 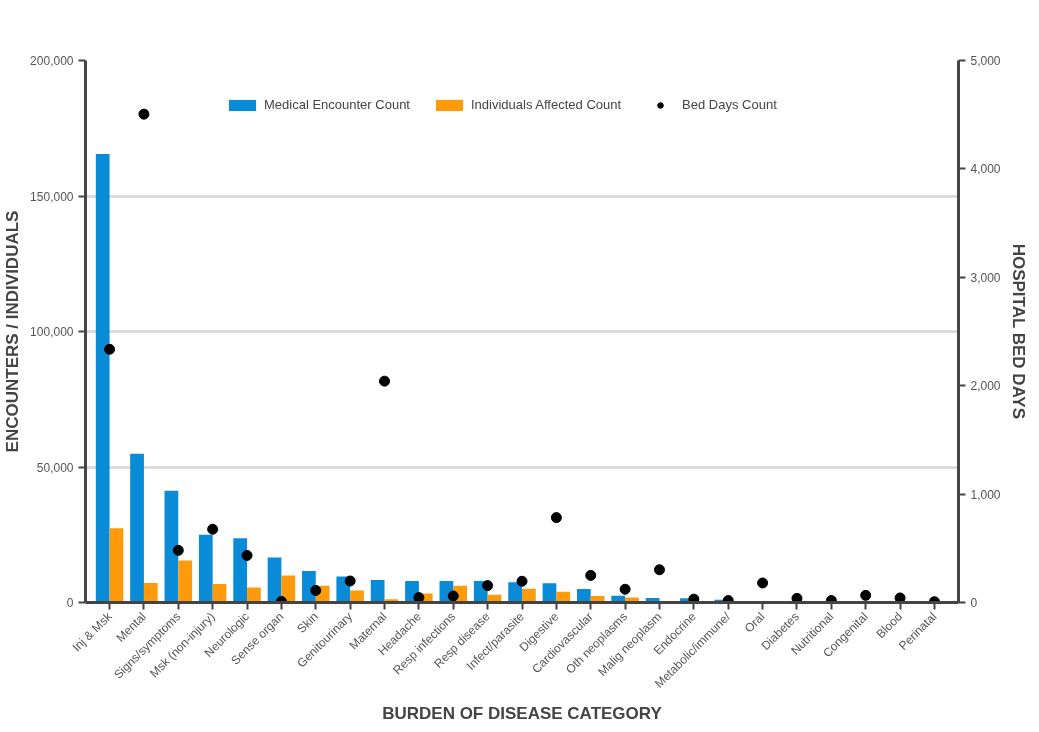 I want to click on y2-axis-title: HOSPITAL BED DAYS, so click(x=1018, y=331).